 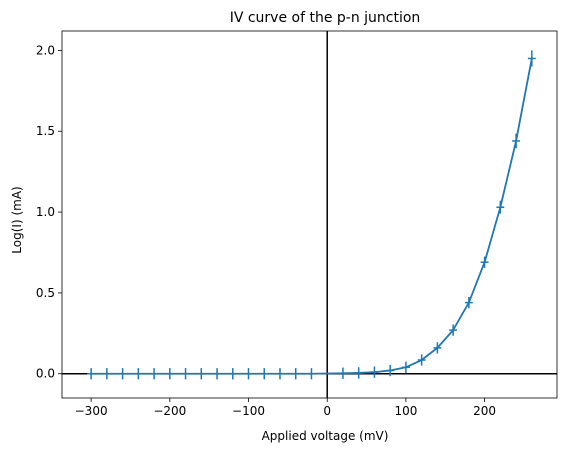 What do you see at coordinates (91, 411) in the screenshot?
I see `x-tick-label: −300` at bounding box center [91, 411].